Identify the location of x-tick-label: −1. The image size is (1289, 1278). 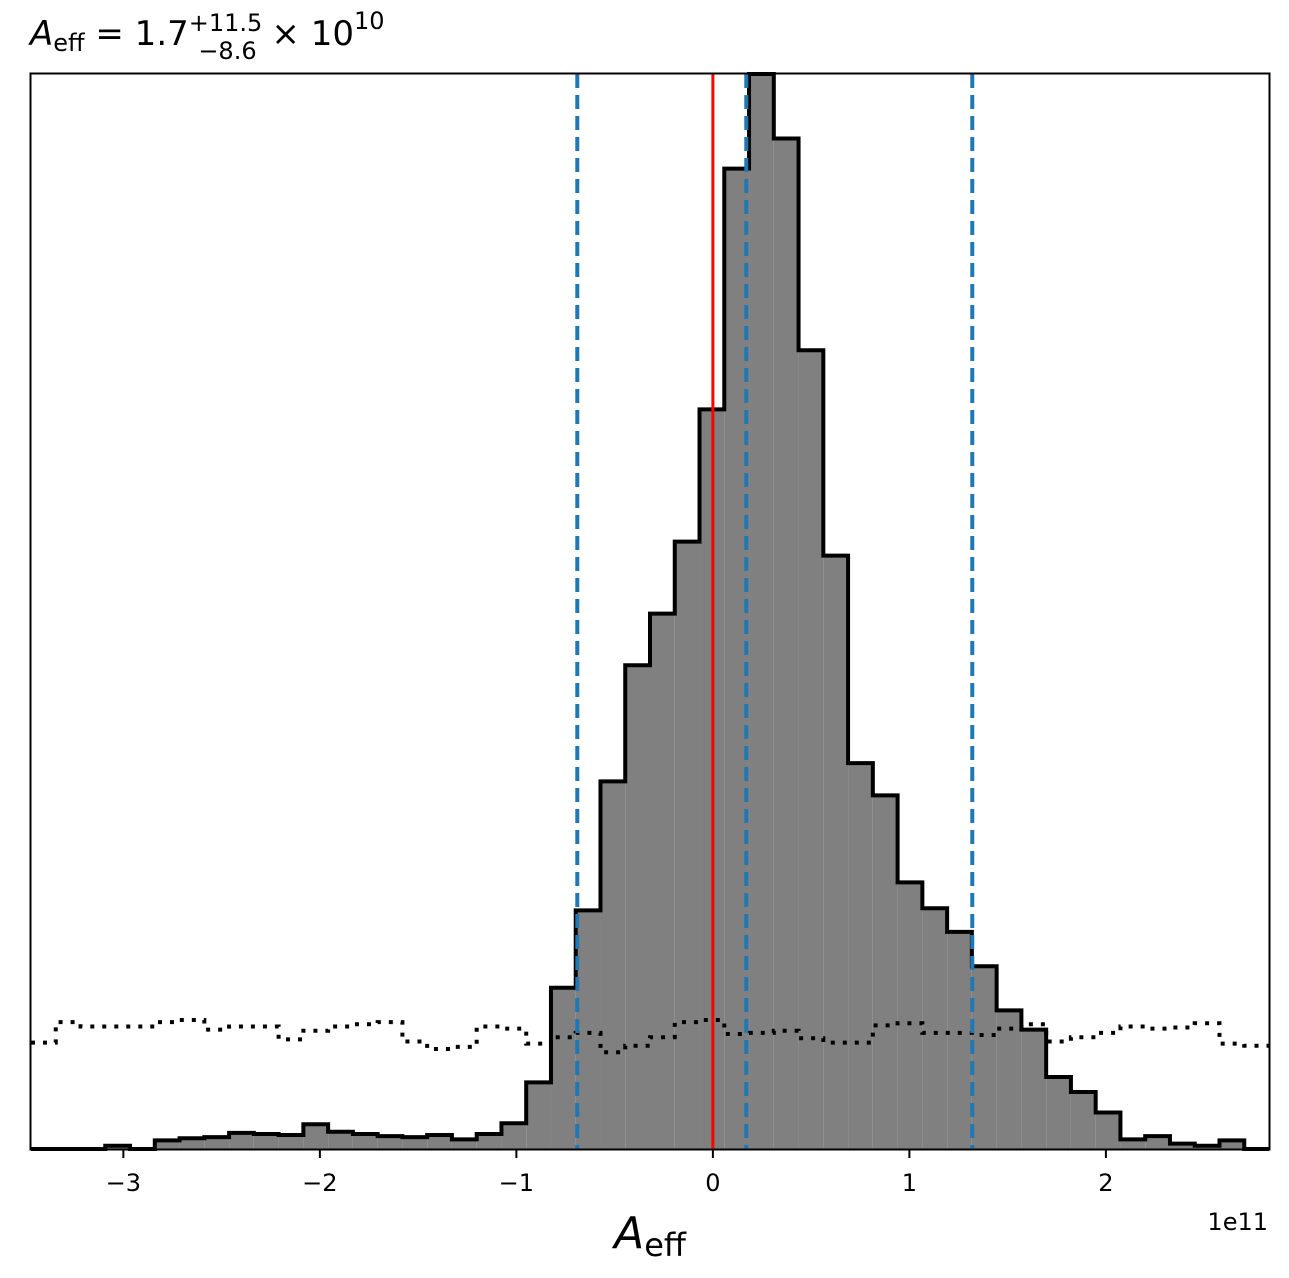
(516, 1183).